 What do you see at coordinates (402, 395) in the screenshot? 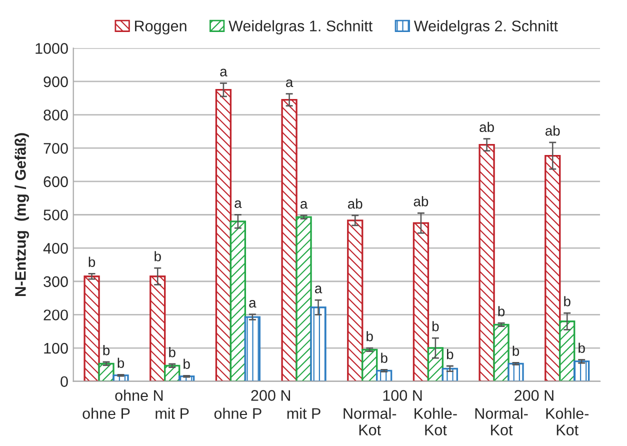
I see `text: 100 N` at bounding box center [402, 395].